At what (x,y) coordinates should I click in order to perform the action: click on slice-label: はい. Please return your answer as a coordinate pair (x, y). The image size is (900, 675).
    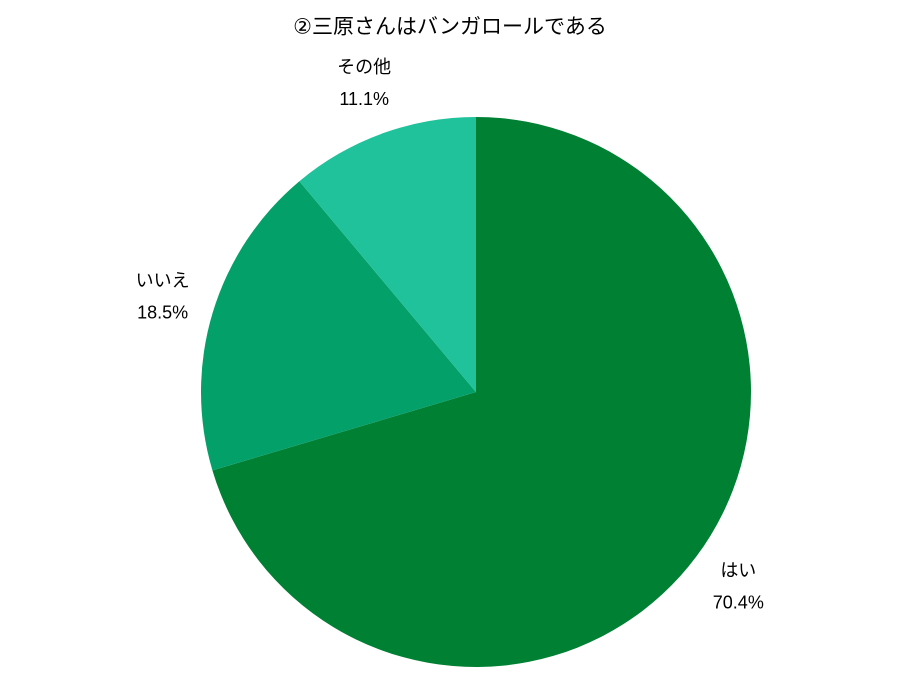
    Looking at the image, I should click on (738, 570).